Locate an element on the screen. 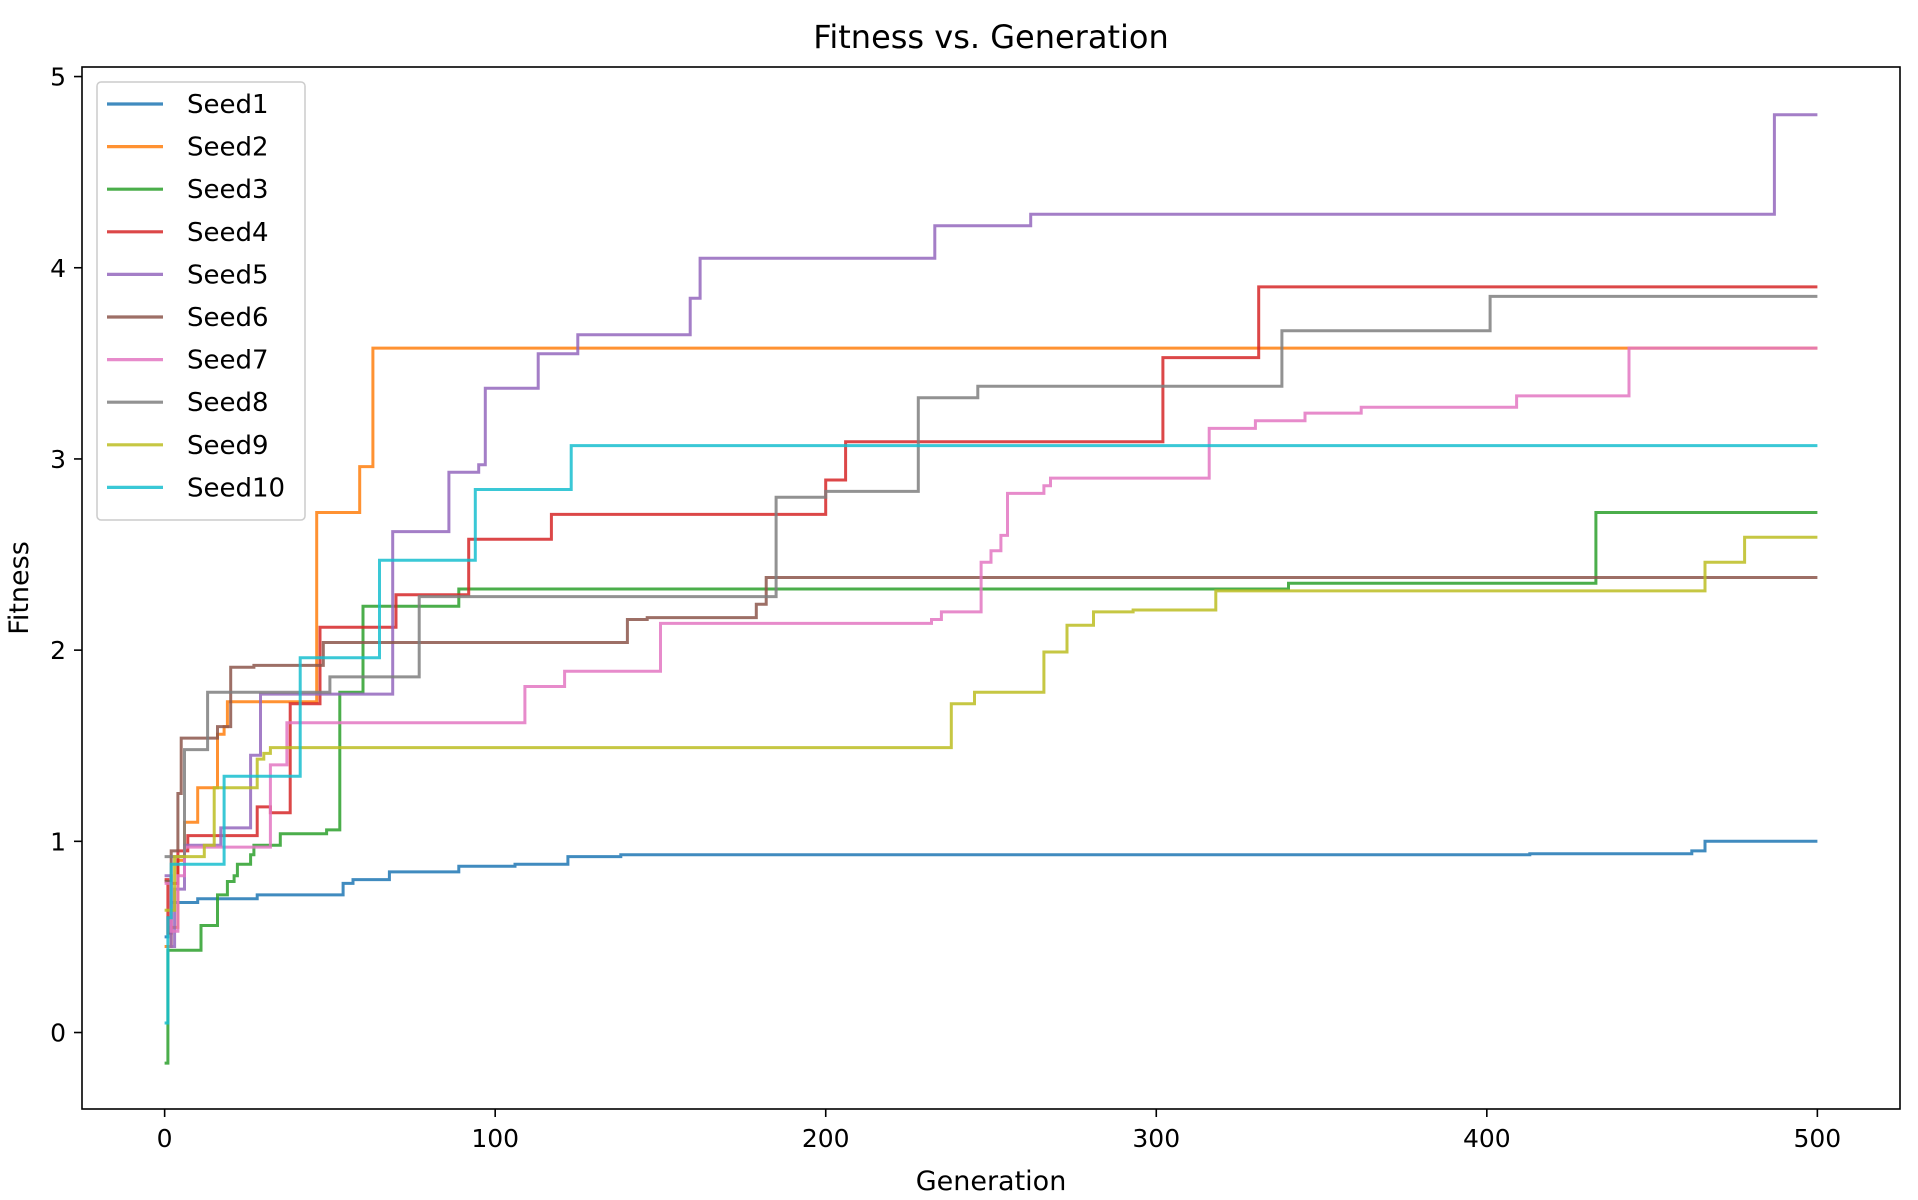 The width and height of the screenshot is (1918, 1200). x-tick-label: 0 is located at coordinates (165, 1138).